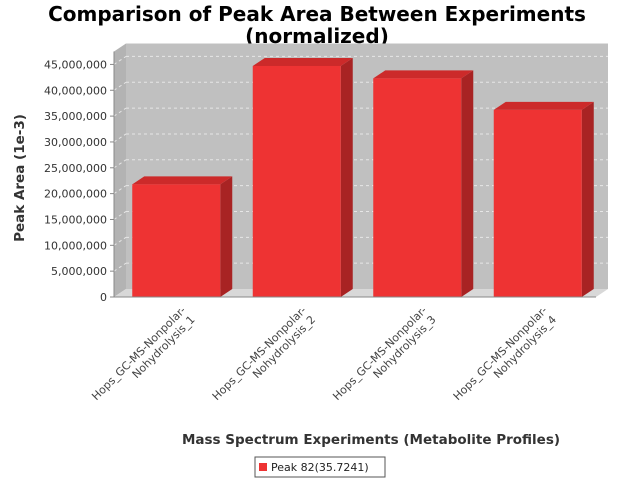  I want to click on legend-label: Peak 82(35.7241), so click(320, 467).